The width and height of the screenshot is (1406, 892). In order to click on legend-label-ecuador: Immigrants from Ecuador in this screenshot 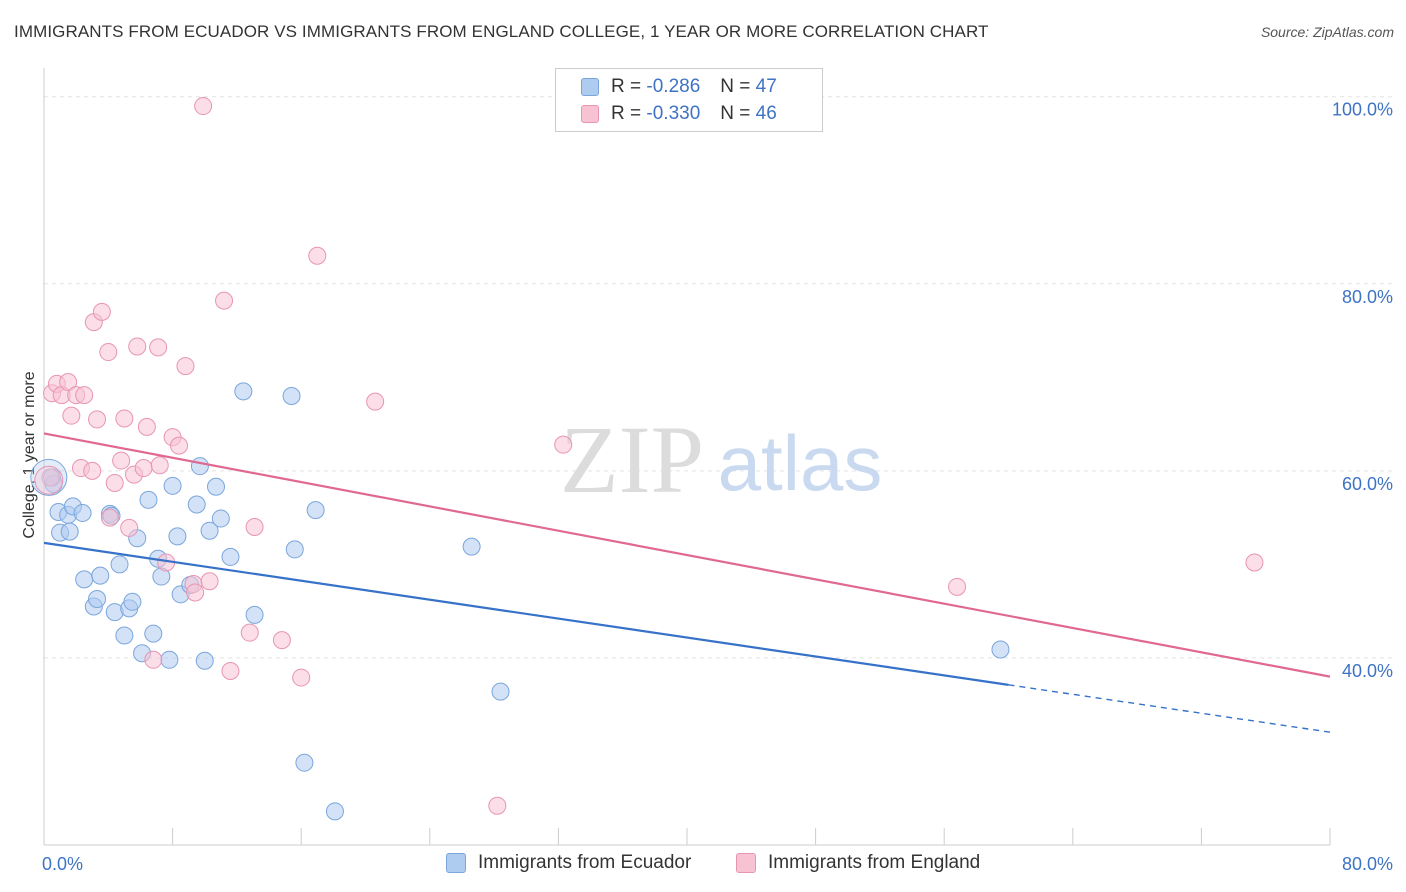, I will do `click(585, 862)`.